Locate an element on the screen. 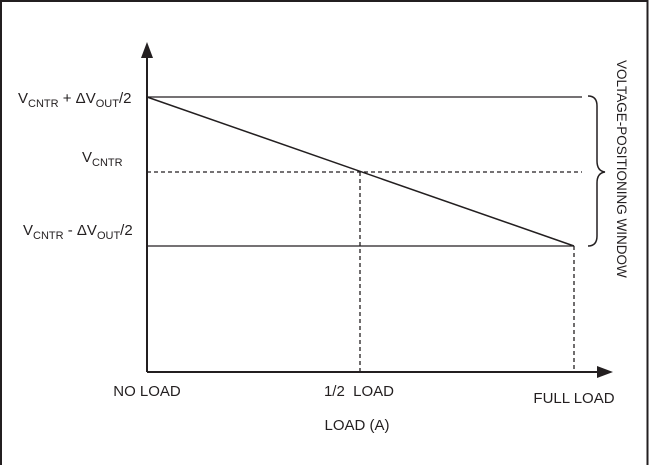 Image resolution: width=649 pixels, height=466 pixels. y-axis-arrowhead is located at coordinates (147, 50).